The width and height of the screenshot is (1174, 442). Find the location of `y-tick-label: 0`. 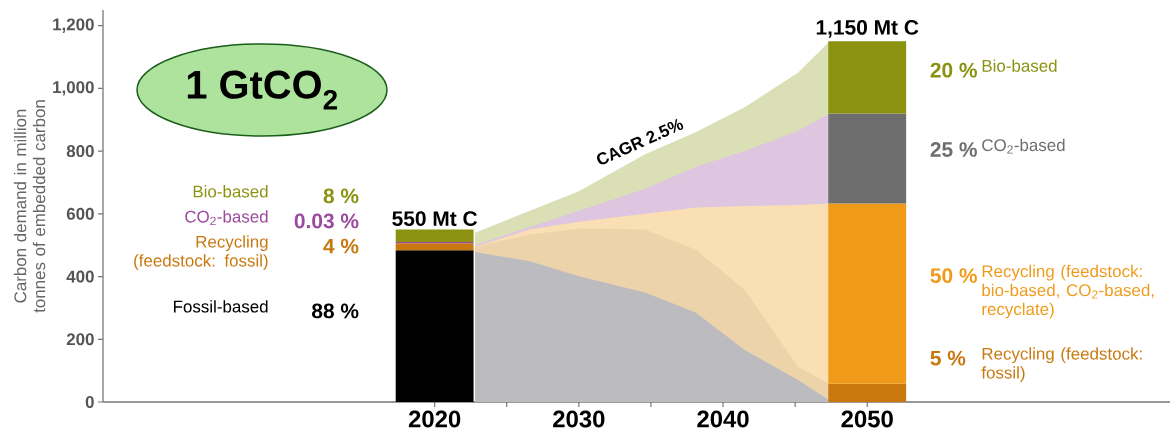

y-tick-label: 0 is located at coordinates (89, 402).